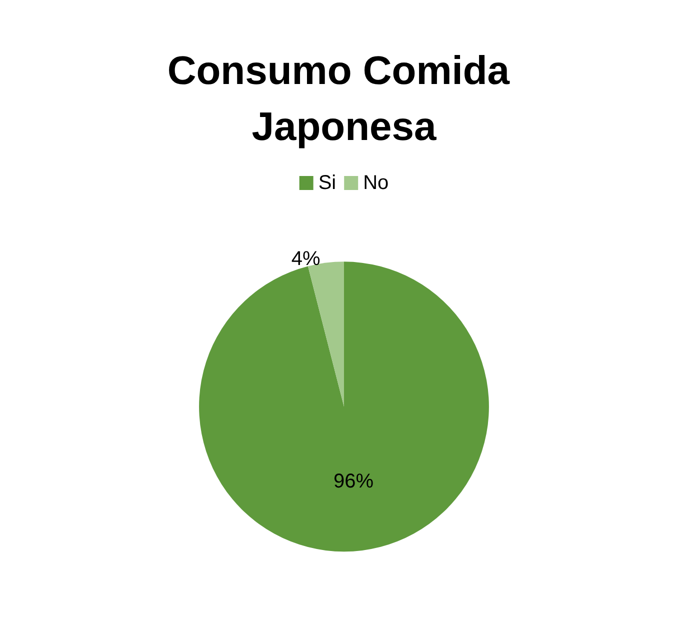  I want to click on data-label: 4%, so click(306, 259).